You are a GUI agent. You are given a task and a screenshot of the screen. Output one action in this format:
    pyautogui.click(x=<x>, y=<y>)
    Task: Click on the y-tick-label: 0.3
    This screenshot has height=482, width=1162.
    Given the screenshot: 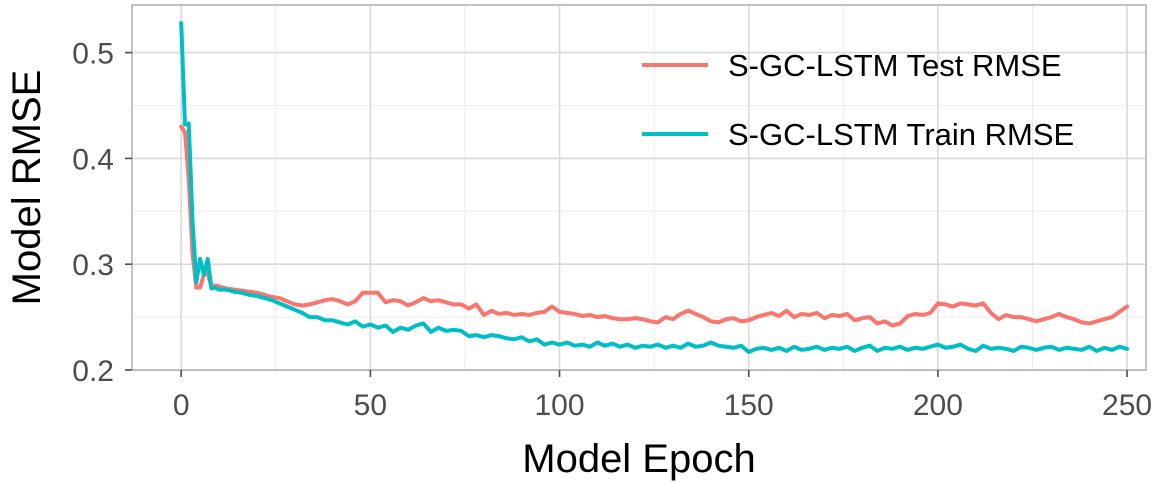 What is the action you would take?
    pyautogui.click(x=93, y=265)
    